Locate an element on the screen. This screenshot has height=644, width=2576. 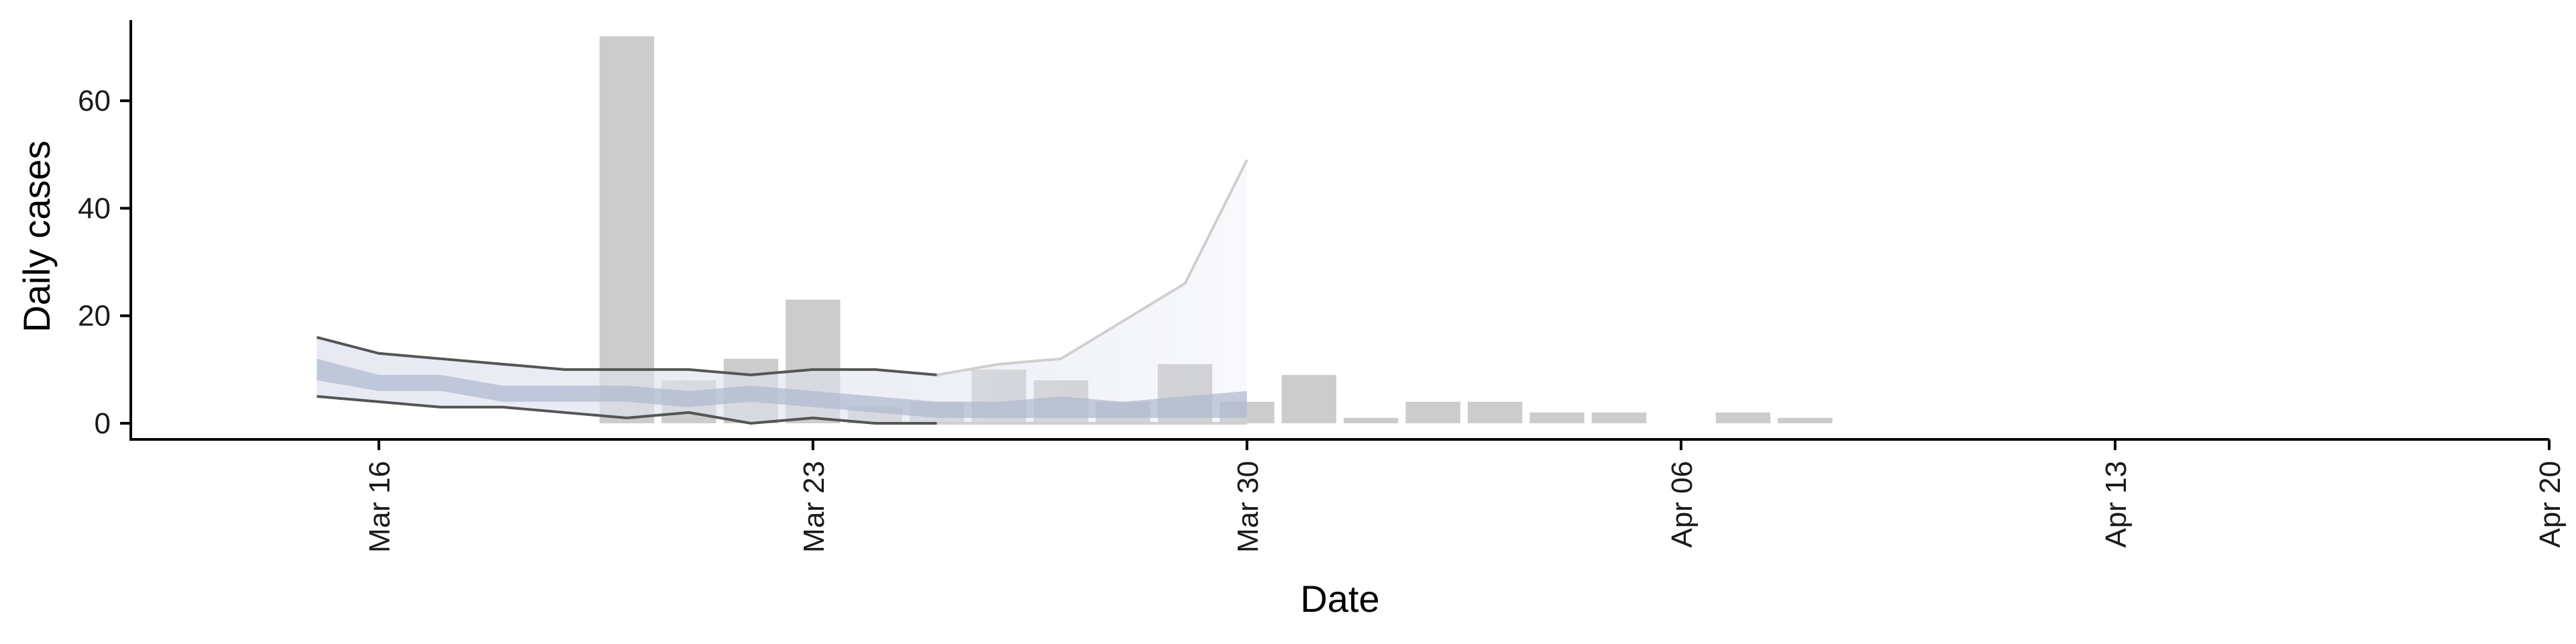
forecast-upper-line is located at coordinates (1092, 267).